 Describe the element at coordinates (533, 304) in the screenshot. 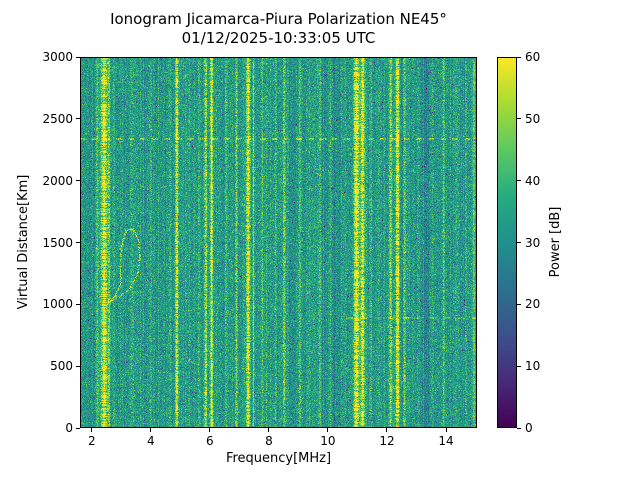

I see `colorbar-tick-label: 20` at that location.